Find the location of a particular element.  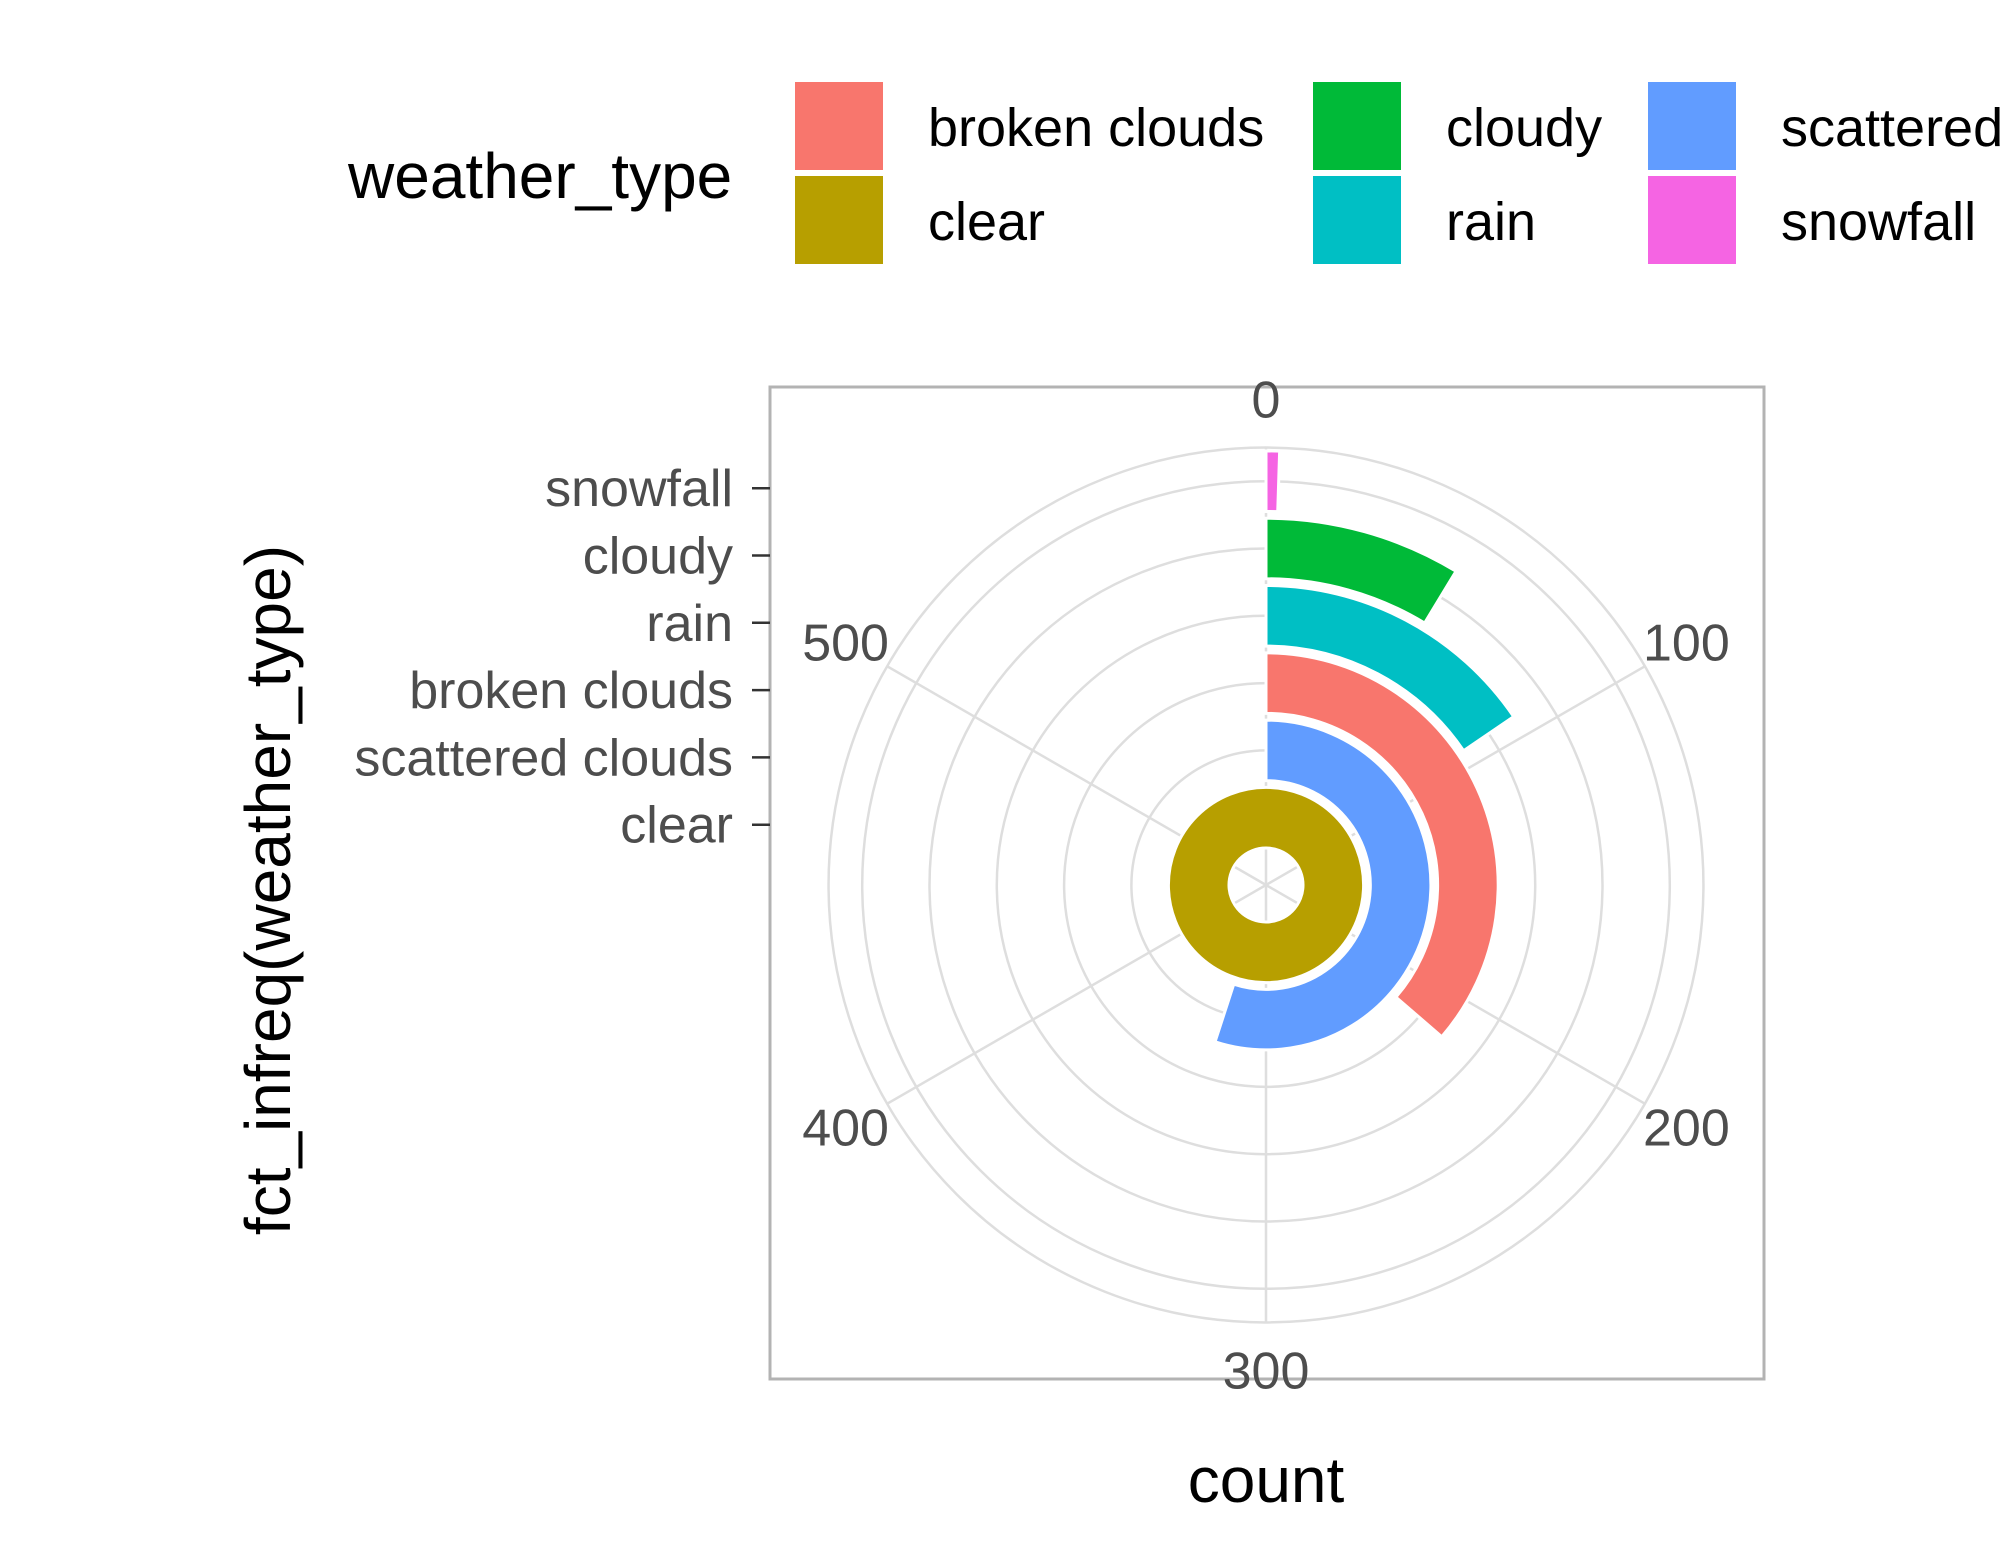

bar-rain is located at coordinates (1390, 668).